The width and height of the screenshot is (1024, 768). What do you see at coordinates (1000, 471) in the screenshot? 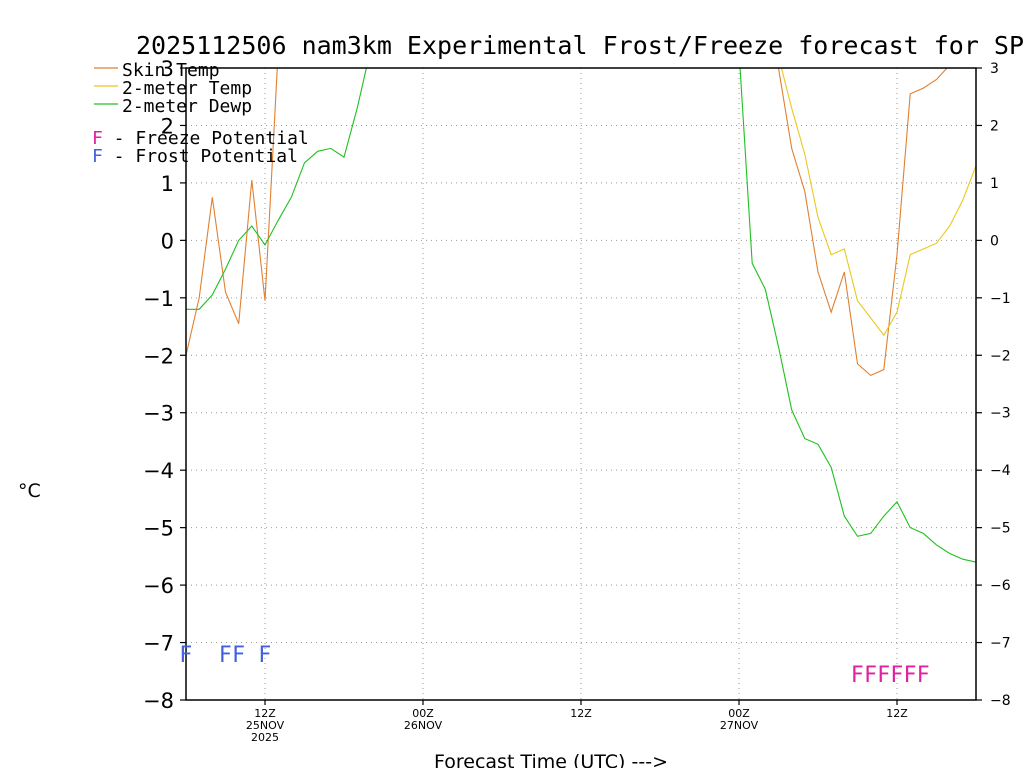
I see `y-tick-label-right: −4` at bounding box center [1000, 471].